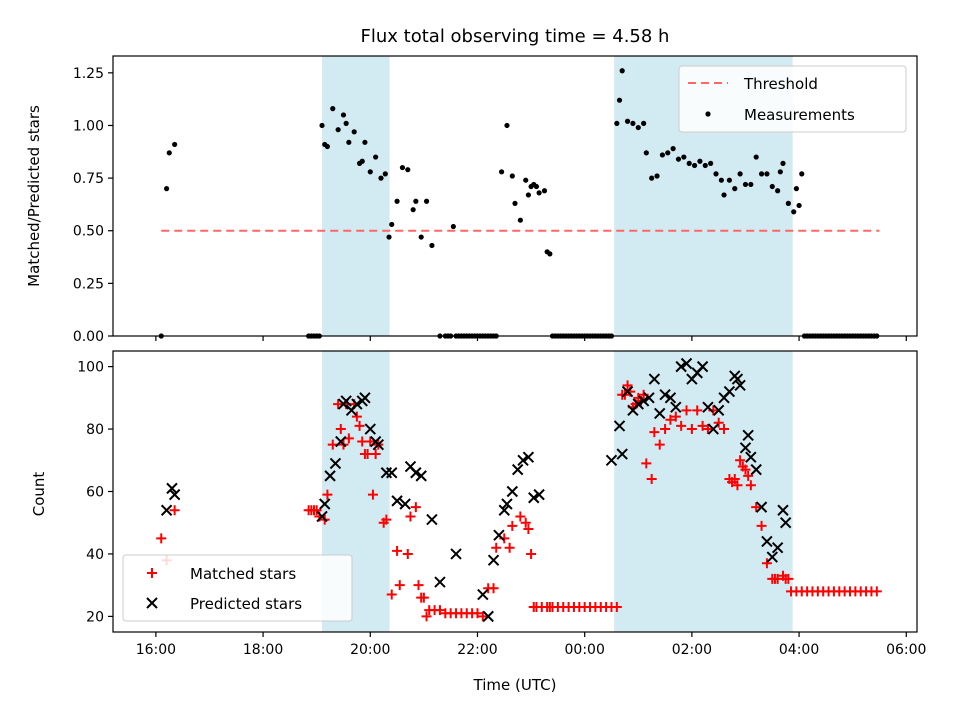 The image size is (960, 720). I want to click on y-tick-label: 60, so click(95, 493).